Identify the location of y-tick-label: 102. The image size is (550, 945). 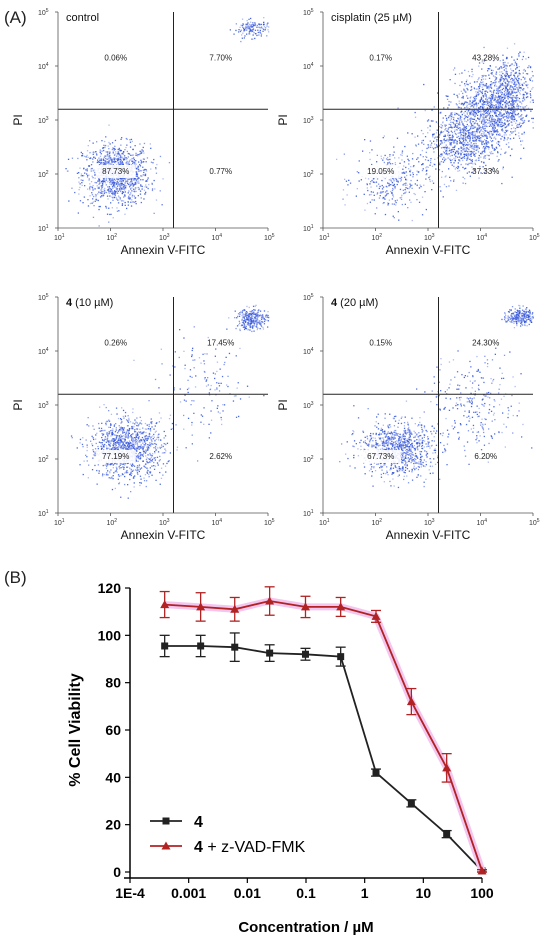
(308, 174).